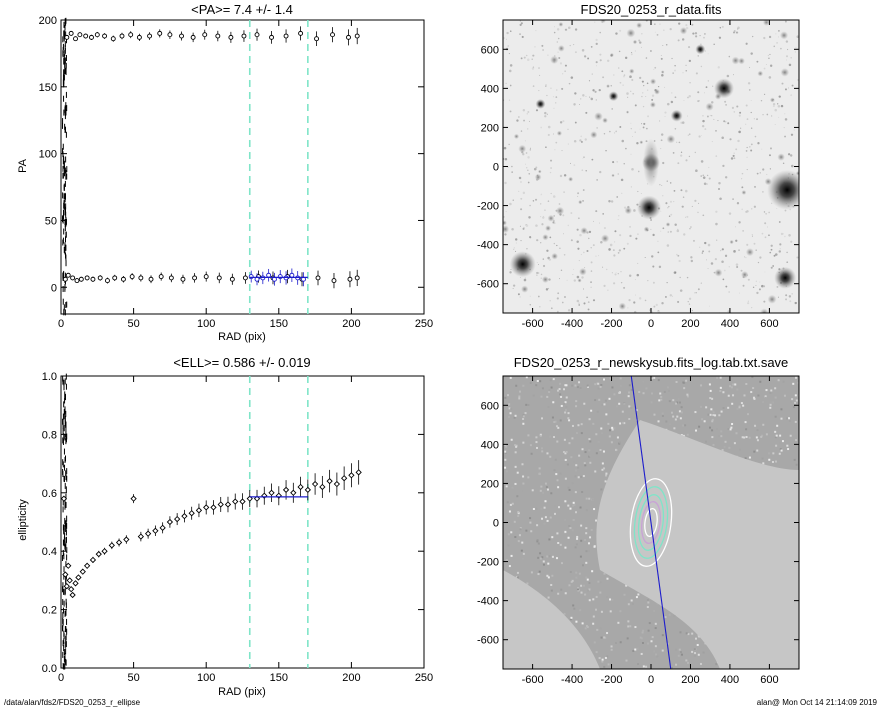 Image resolution: width=885 pixels, height=708 pixels. What do you see at coordinates (612, 324) in the screenshot?
I see `x-tick-label: -200` at bounding box center [612, 324].